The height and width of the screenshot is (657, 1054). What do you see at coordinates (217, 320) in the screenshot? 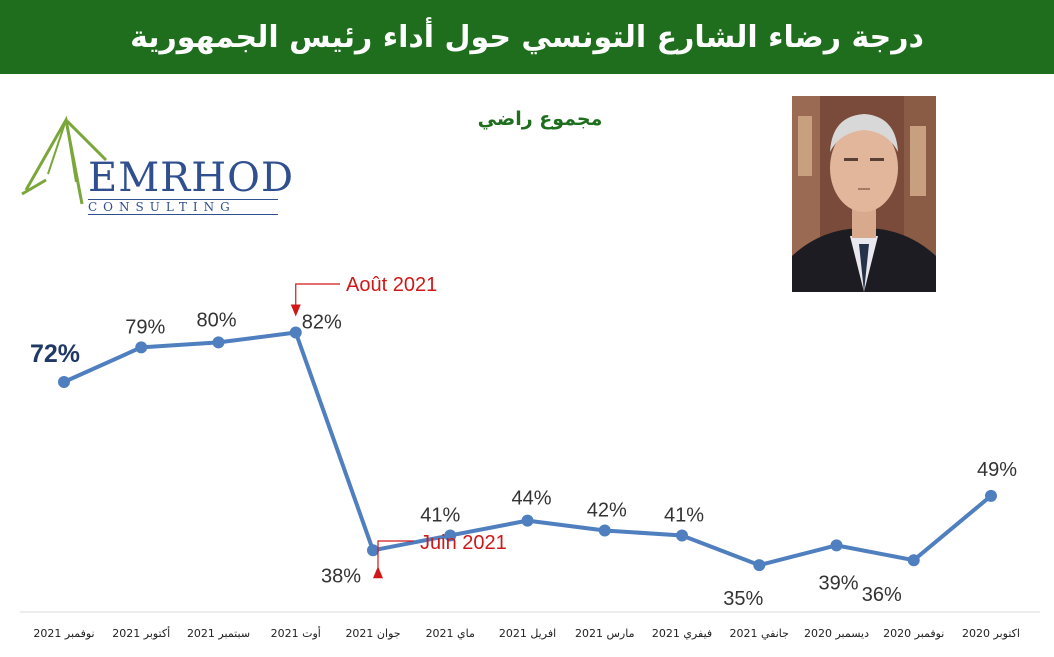
I see `data-label: 80%` at bounding box center [217, 320].